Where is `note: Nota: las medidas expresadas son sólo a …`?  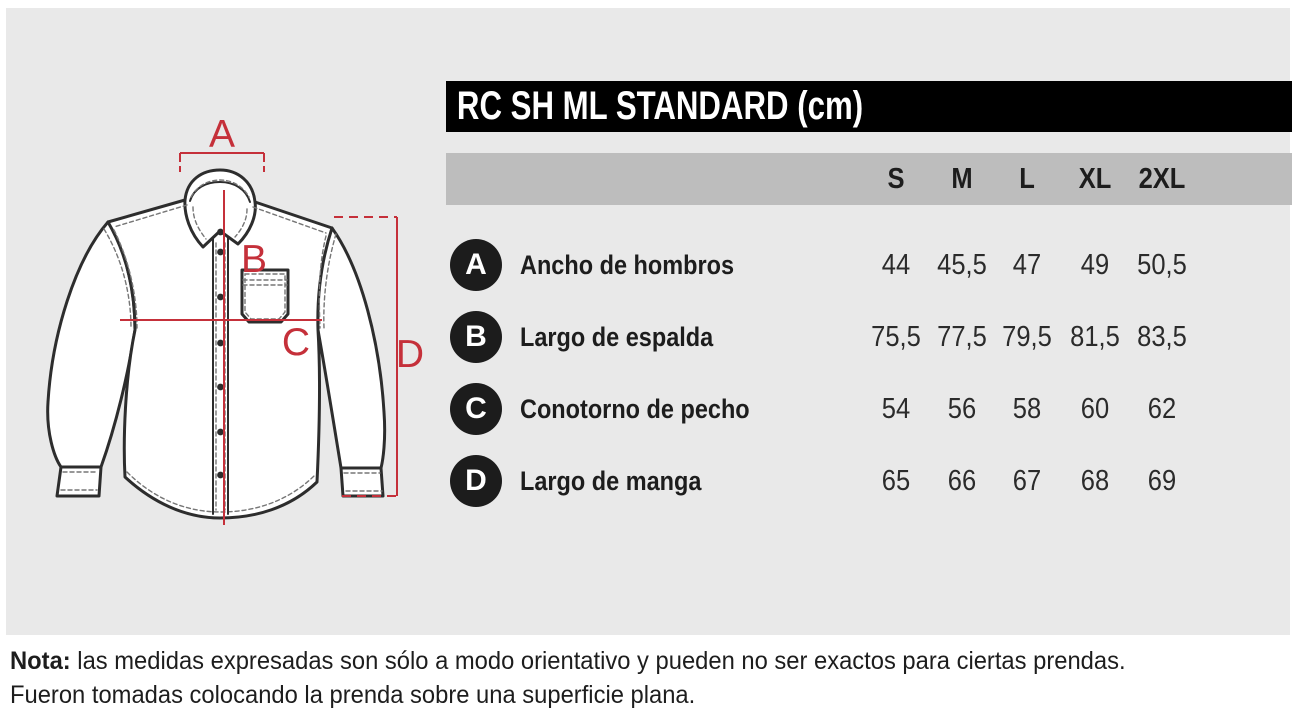
note: Nota: las medidas expresadas son sólo a … is located at coordinates (618, 678).